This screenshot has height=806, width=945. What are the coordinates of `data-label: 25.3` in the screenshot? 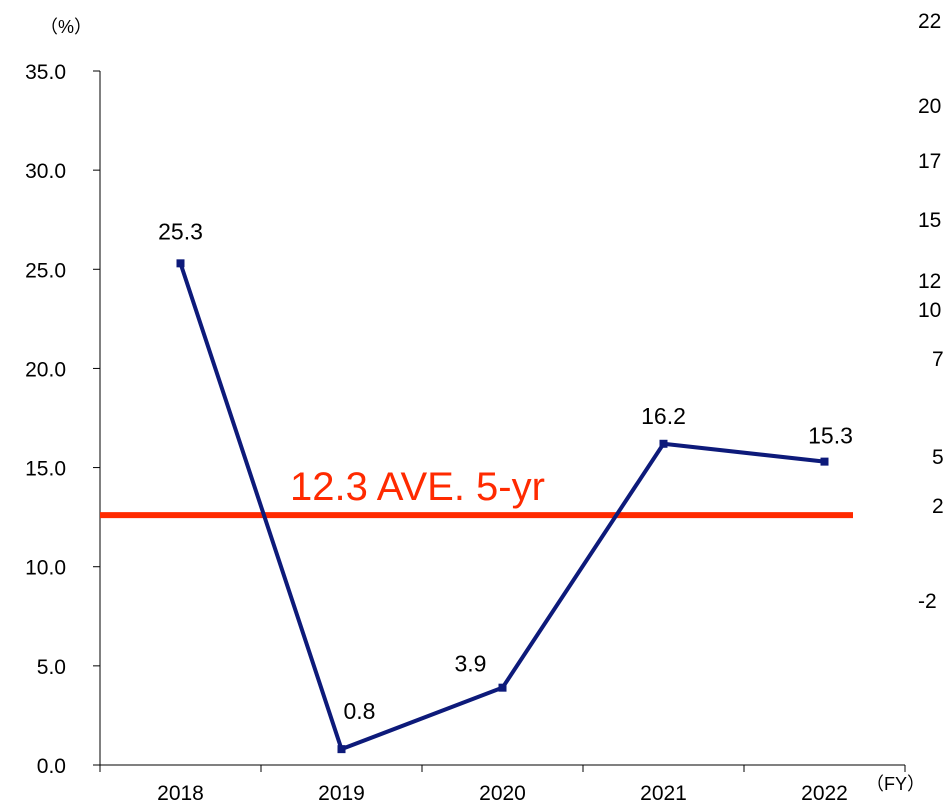 It's located at (180, 231).